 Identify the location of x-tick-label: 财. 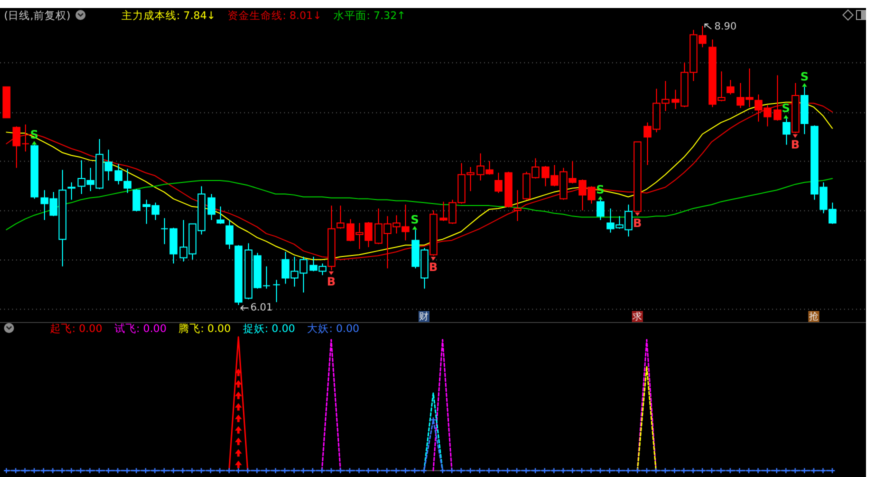
(424, 316).